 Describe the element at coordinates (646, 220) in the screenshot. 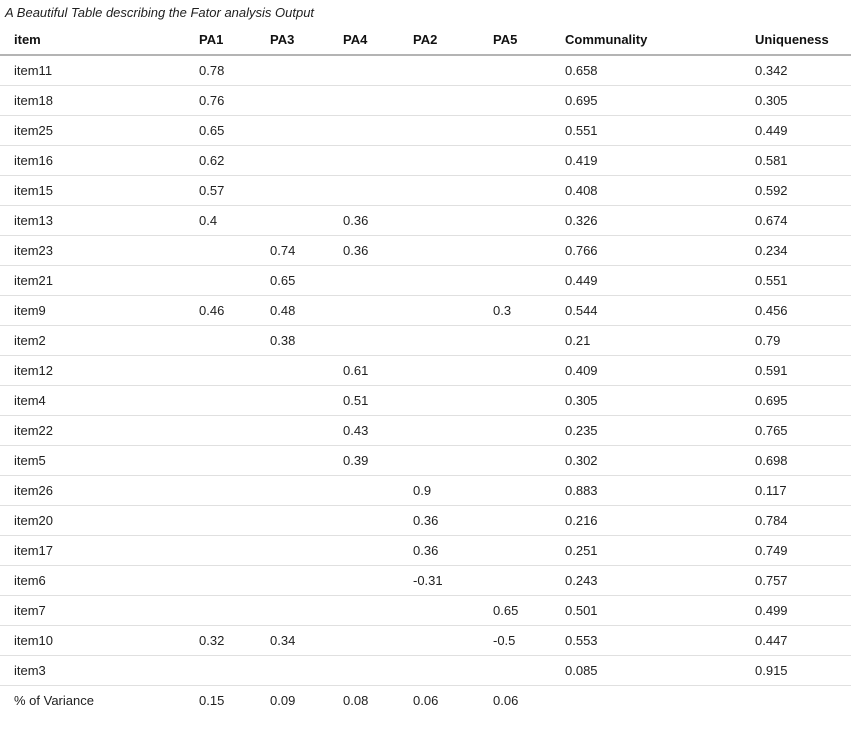

I see `value-cell: 0.326` at that location.